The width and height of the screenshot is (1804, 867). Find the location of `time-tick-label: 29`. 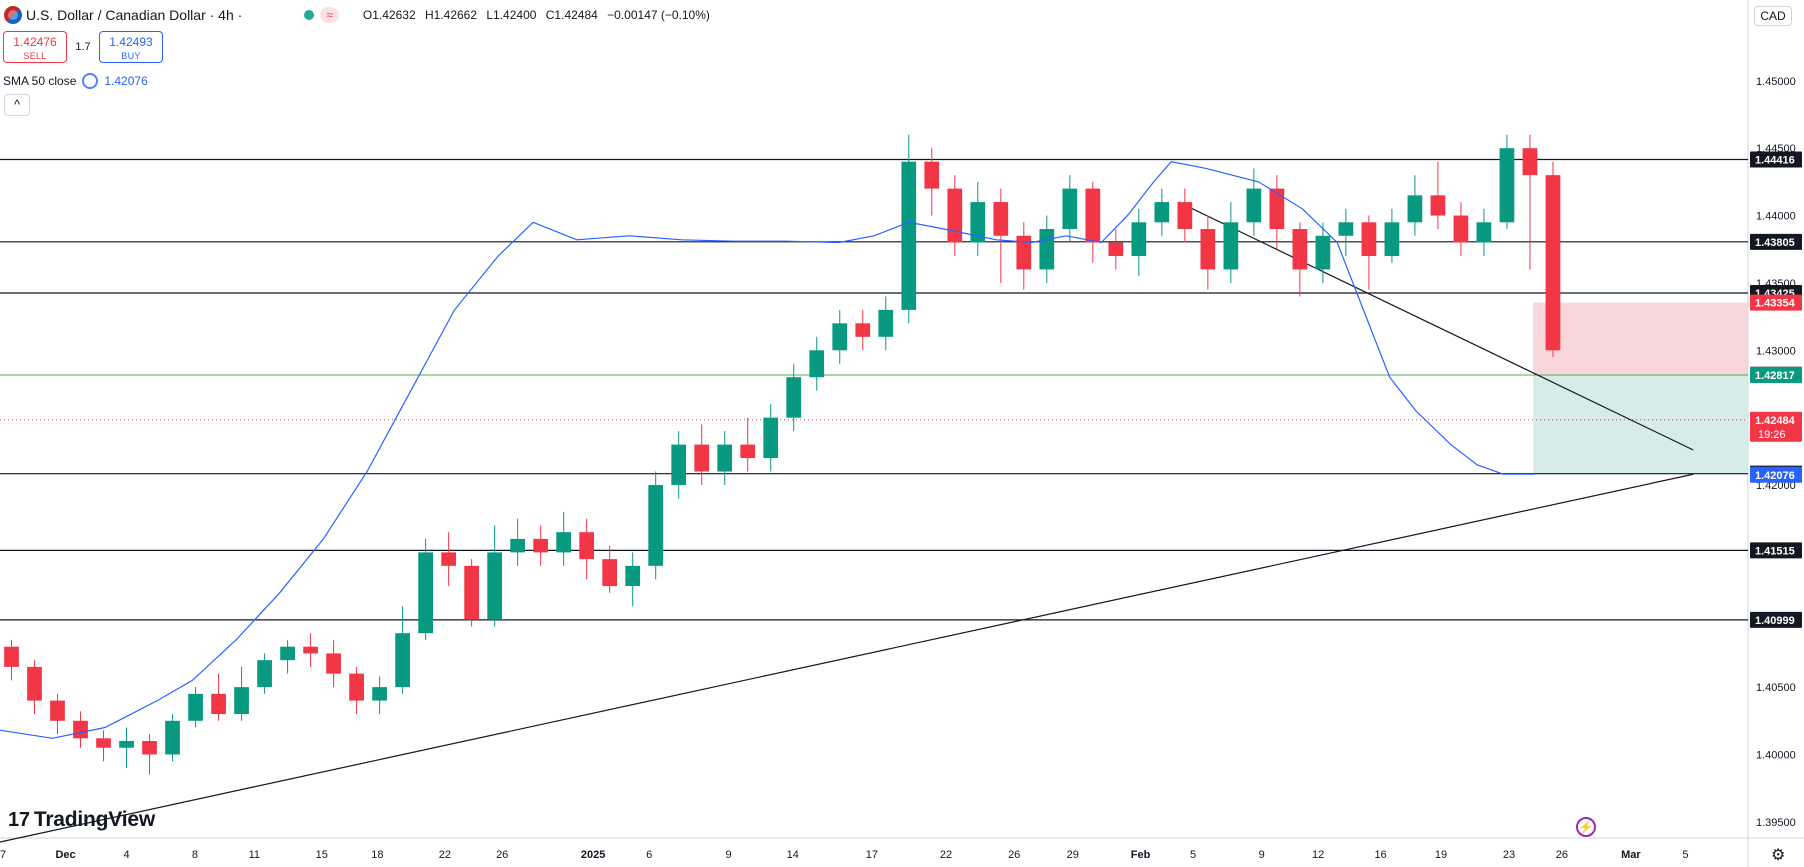

time-tick-label: 29 is located at coordinates (1073, 855).